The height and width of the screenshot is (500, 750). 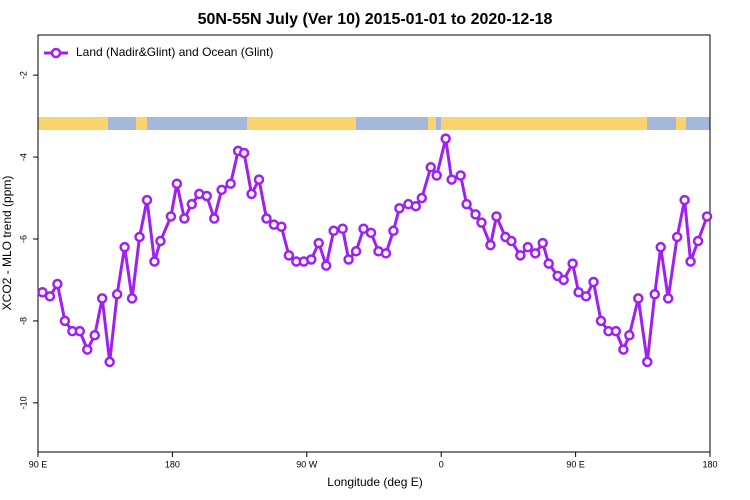 What do you see at coordinates (23, 157) in the screenshot?
I see `y-tick-label: -4` at bounding box center [23, 157].